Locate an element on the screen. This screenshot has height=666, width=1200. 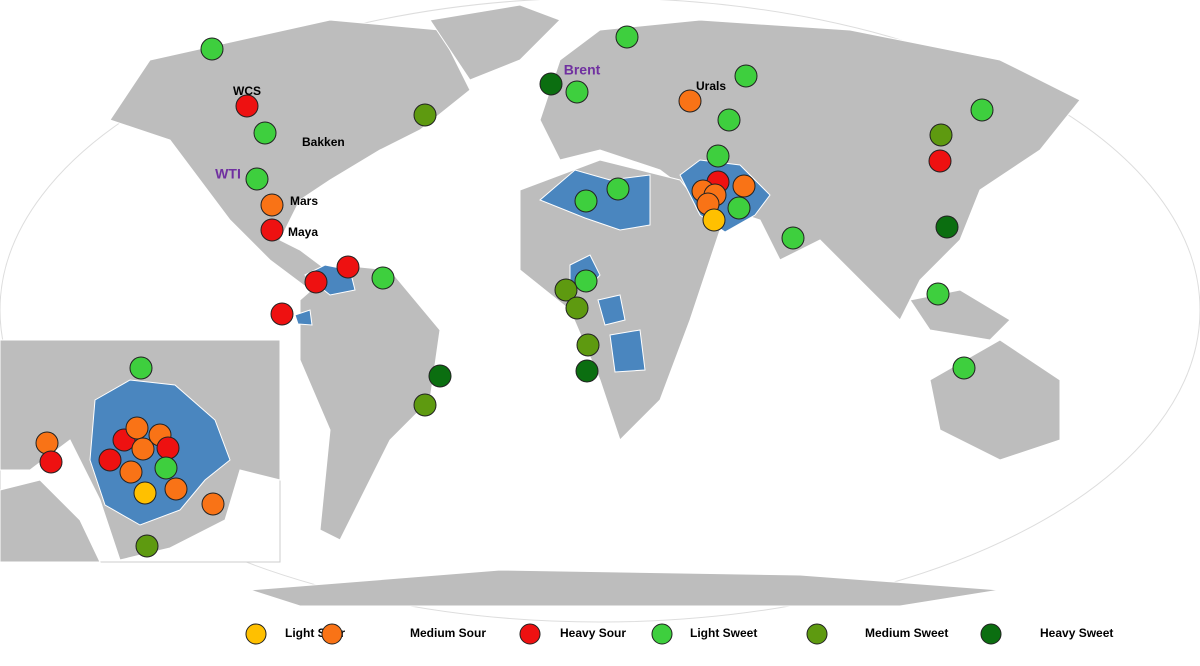
oil-label: WCS is located at coordinates (247, 91).